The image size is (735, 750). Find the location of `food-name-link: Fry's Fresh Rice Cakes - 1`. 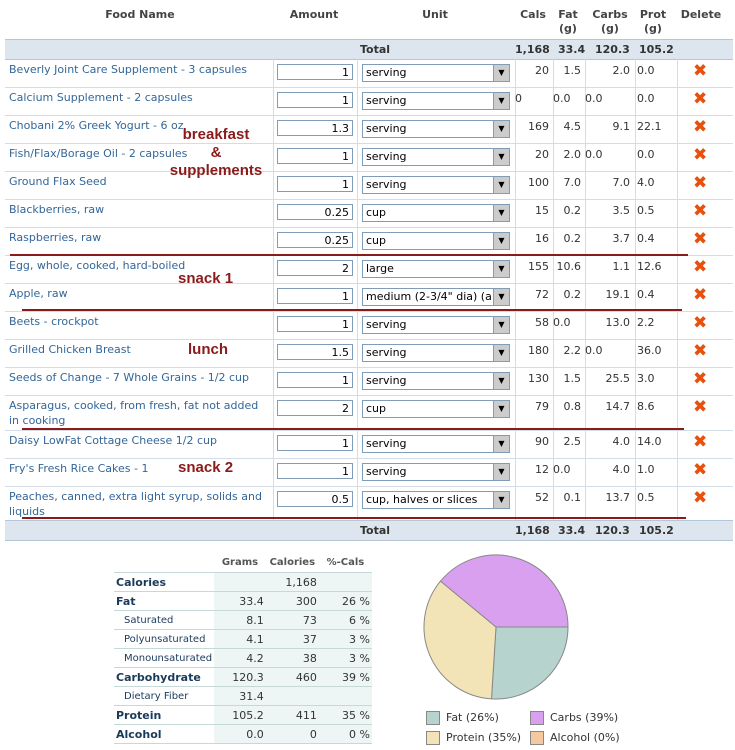

food-name-link: Fry's Fresh Rice Cakes - 1 is located at coordinates (79, 468).